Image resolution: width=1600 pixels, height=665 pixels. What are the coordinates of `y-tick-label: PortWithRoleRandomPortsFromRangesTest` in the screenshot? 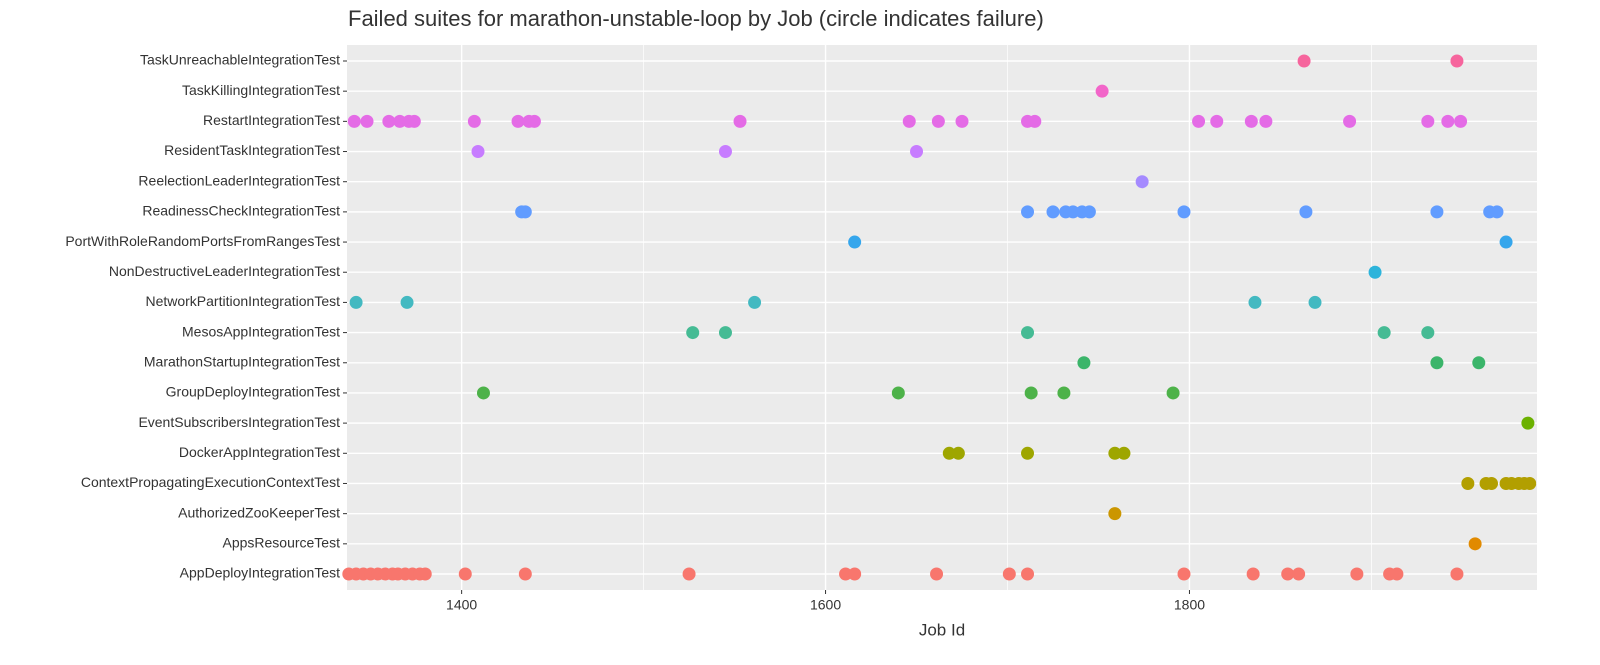 It's located at (202, 241).